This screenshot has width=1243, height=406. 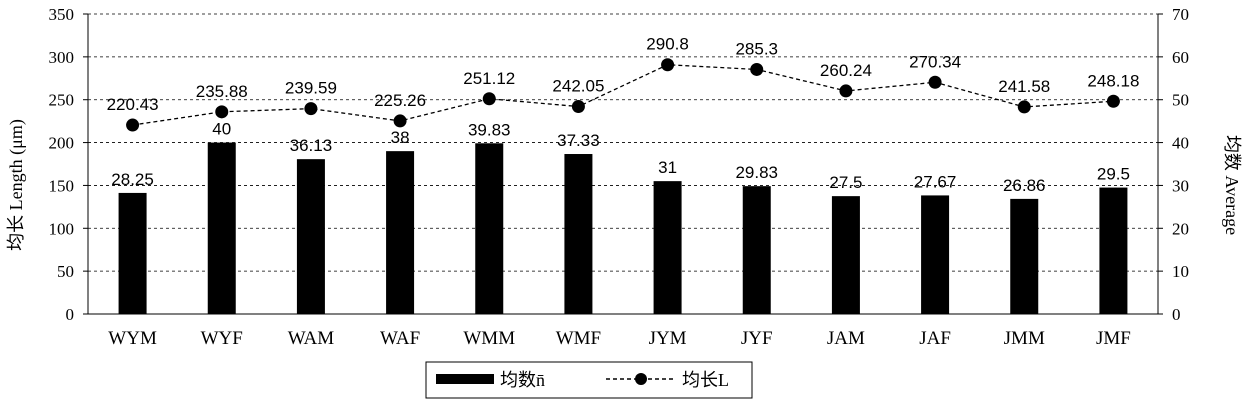 I want to click on x-category-label: JMF, so click(x=1113, y=338).